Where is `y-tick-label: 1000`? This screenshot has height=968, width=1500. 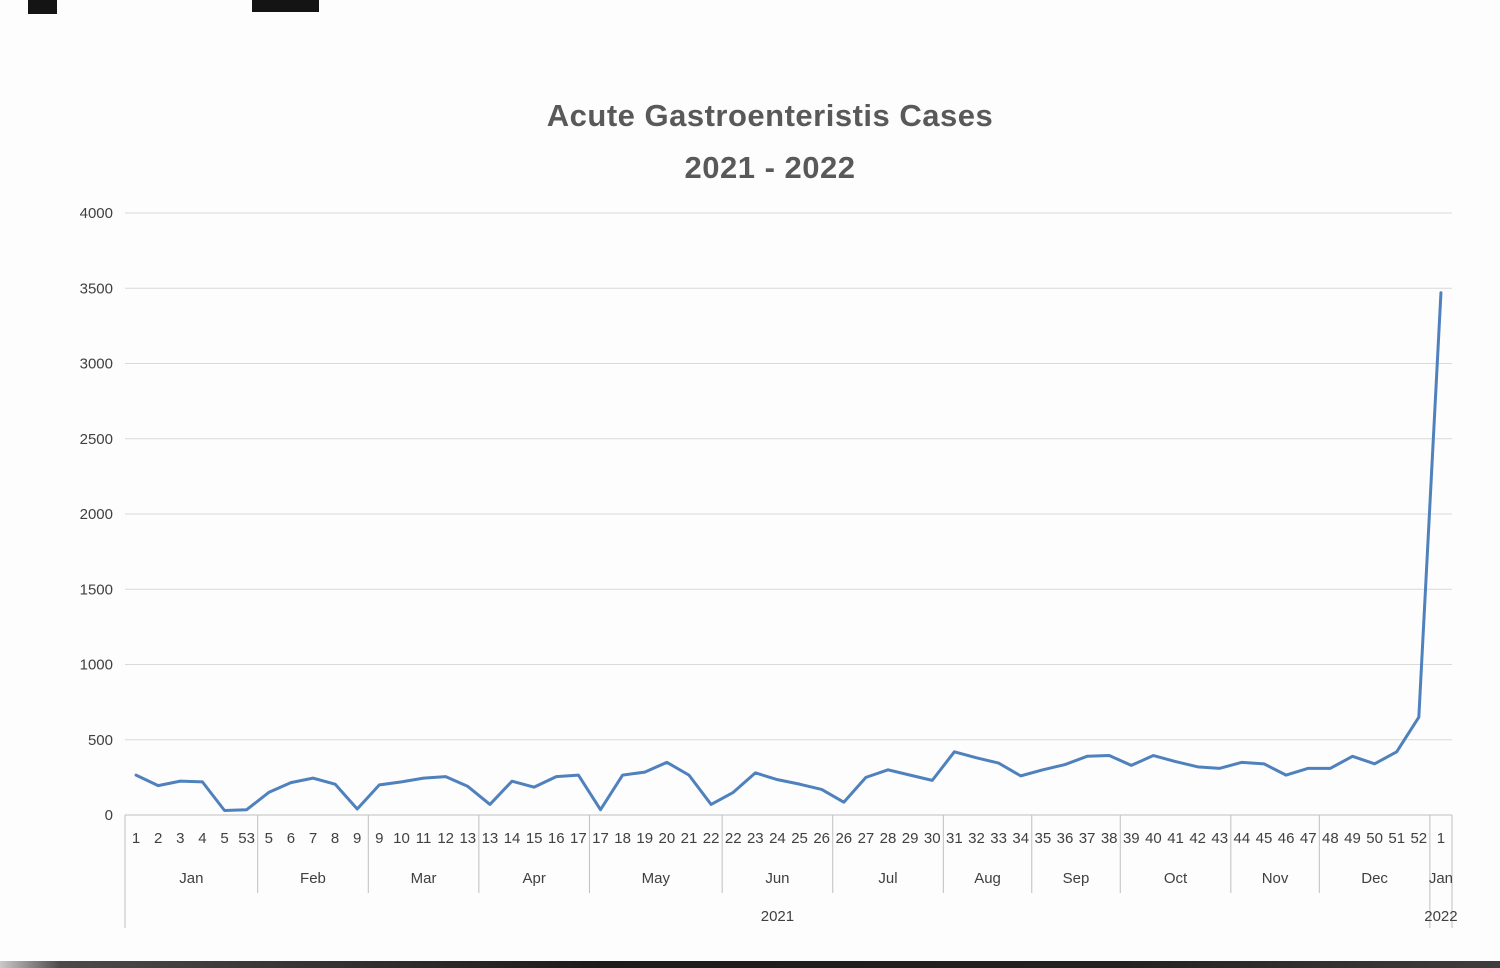
y-tick-label: 1000 is located at coordinates (96, 665).